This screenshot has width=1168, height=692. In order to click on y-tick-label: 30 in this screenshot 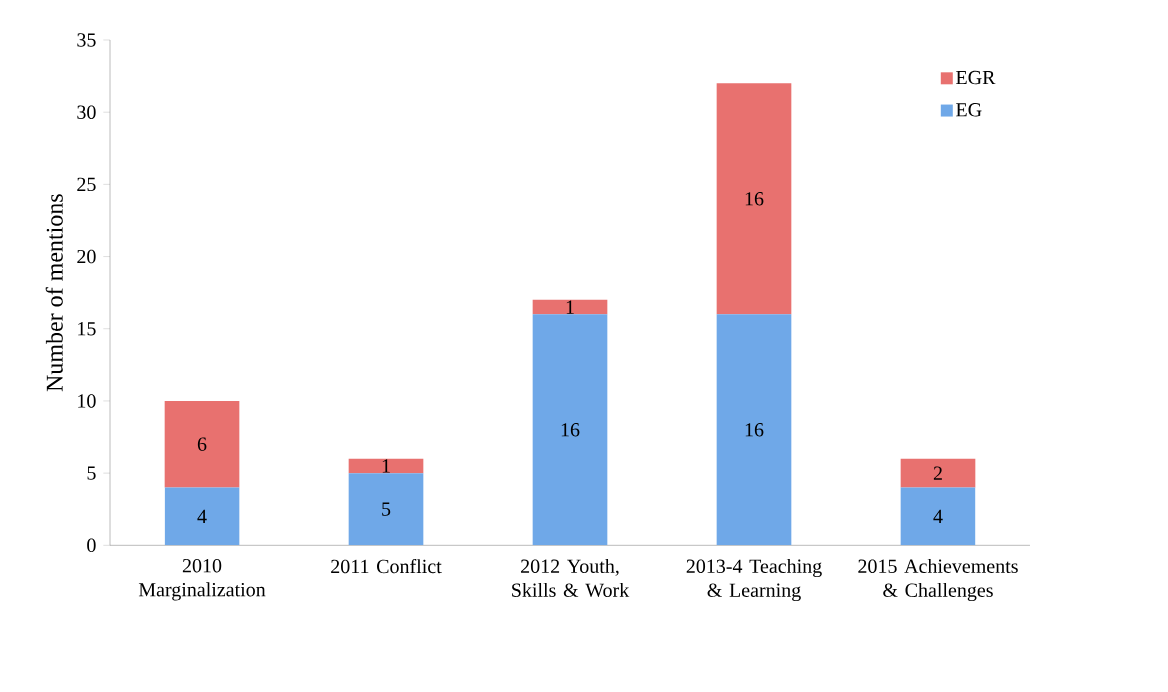, I will do `click(86, 112)`.